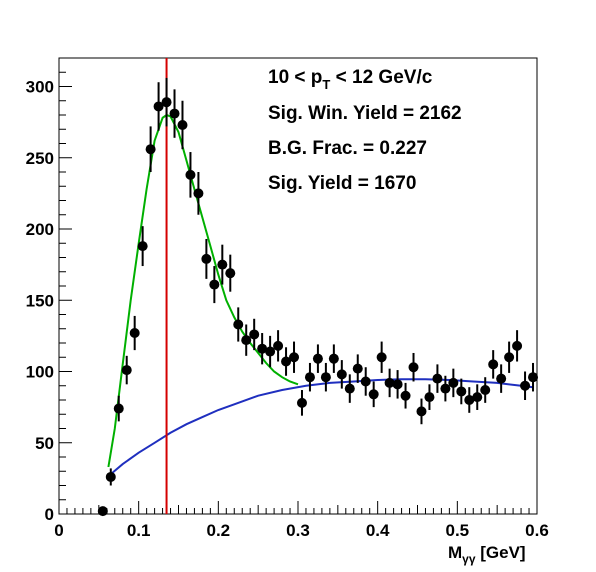  I want to click on x-axis-title-unit: [GeV], so click(501, 552).